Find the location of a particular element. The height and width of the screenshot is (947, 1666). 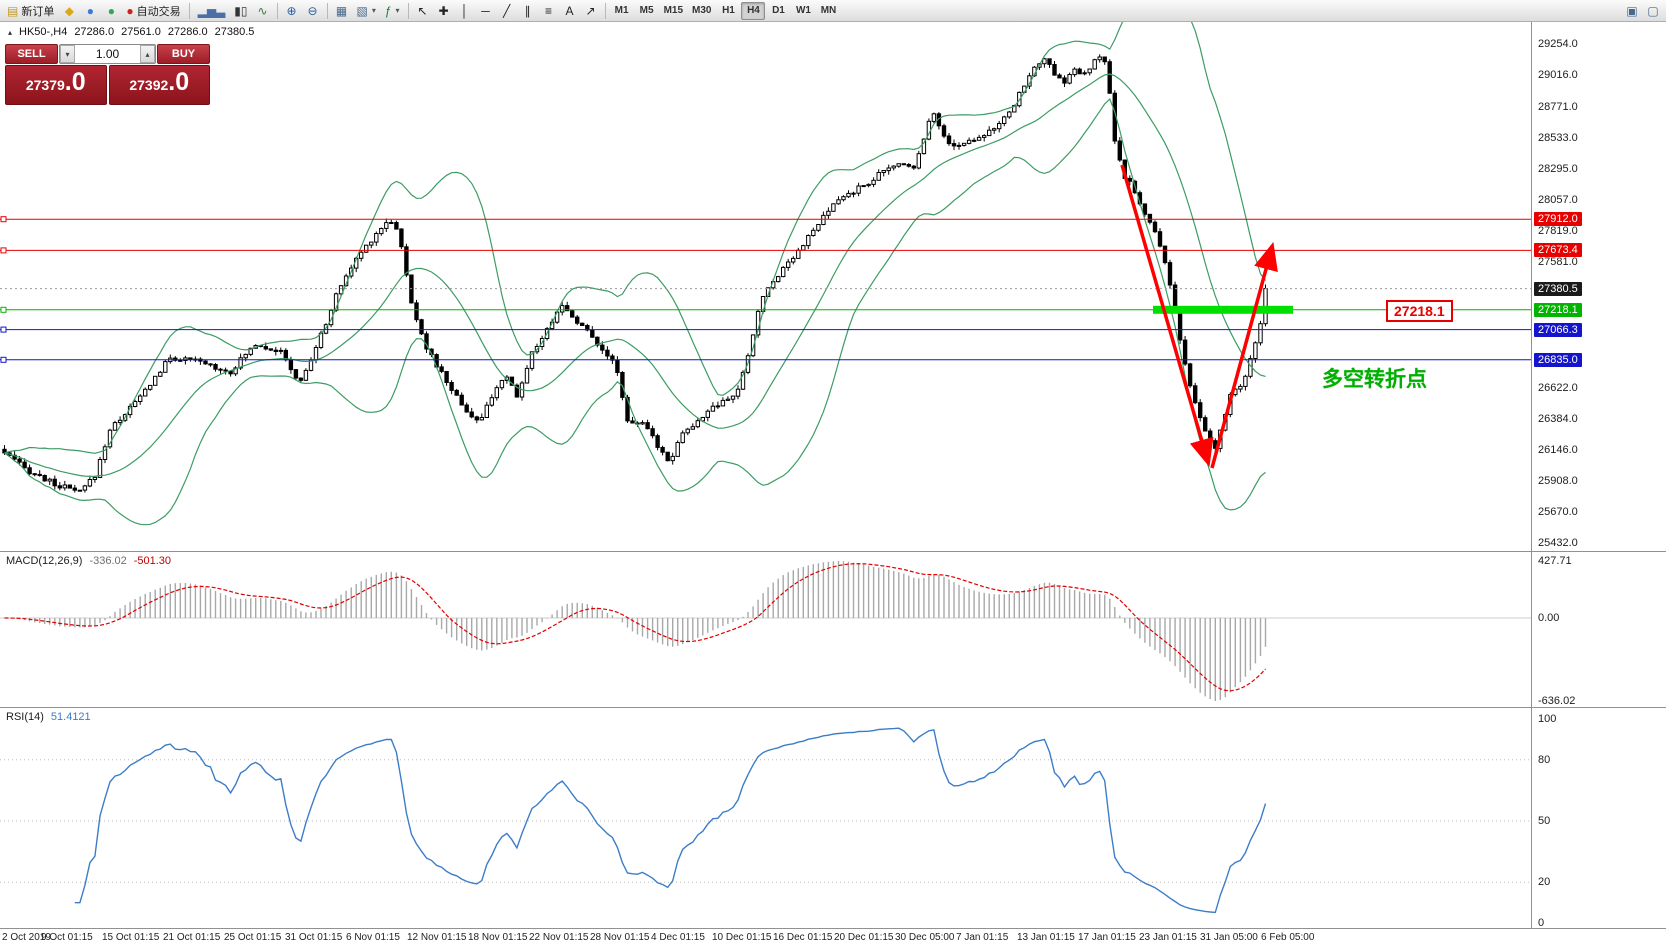

ohlc-low: 27286.0 is located at coordinates (187, 32).